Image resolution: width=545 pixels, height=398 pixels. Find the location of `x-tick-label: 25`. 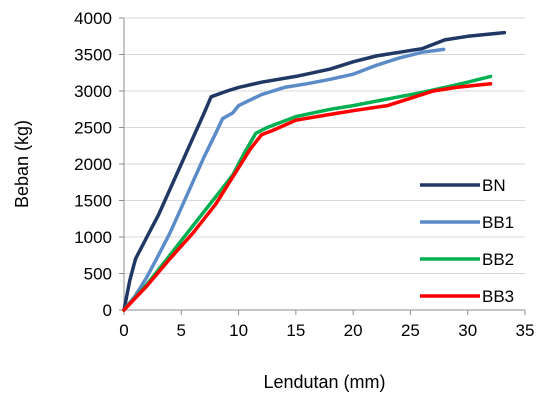

x-tick-label: 25 is located at coordinates (410, 330).